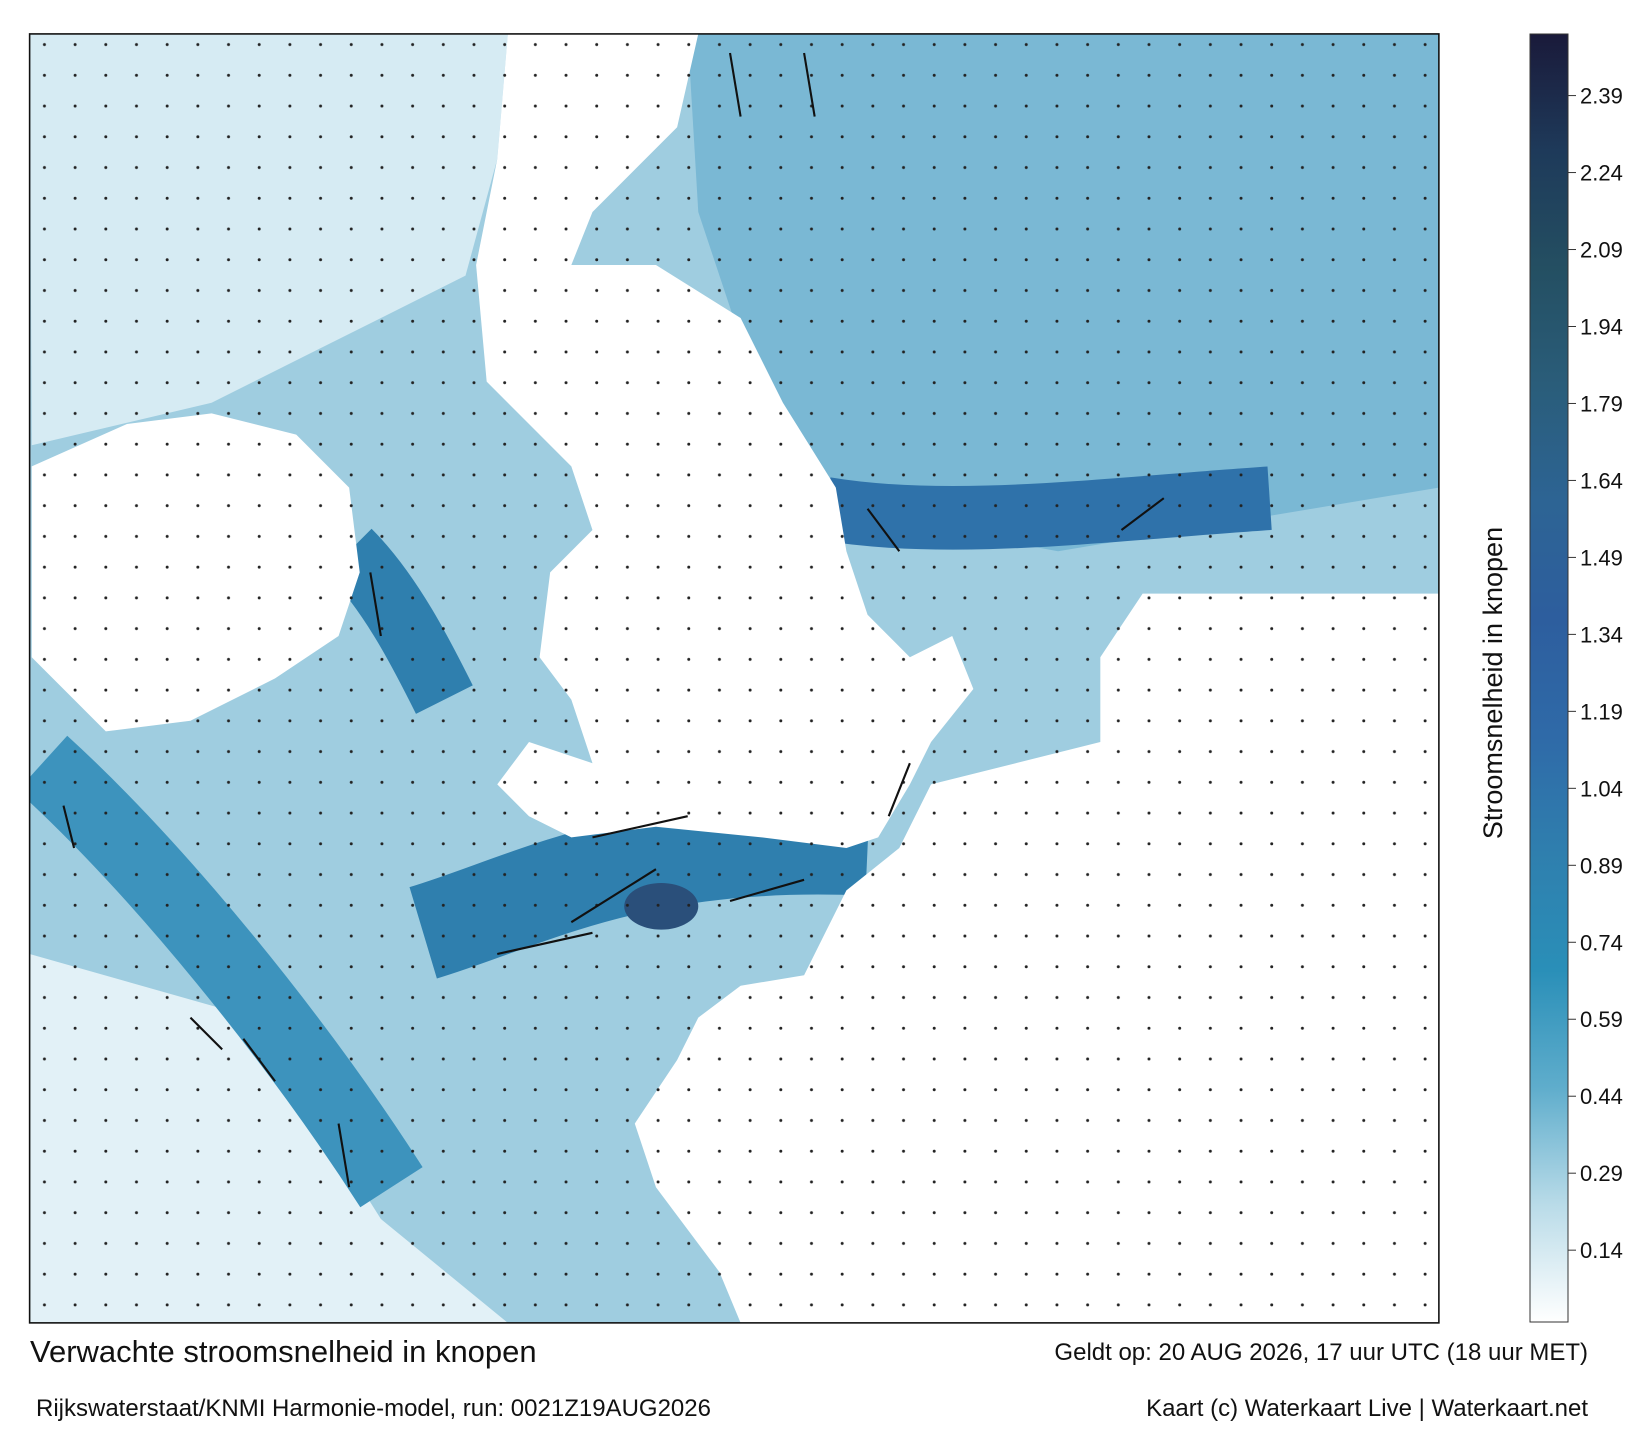 This screenshot has width=1650, height=1450. Describe the element at coordinates (1601, 865) in the screenshot. I see `colorbar-tick-label: 0.89` at that location.